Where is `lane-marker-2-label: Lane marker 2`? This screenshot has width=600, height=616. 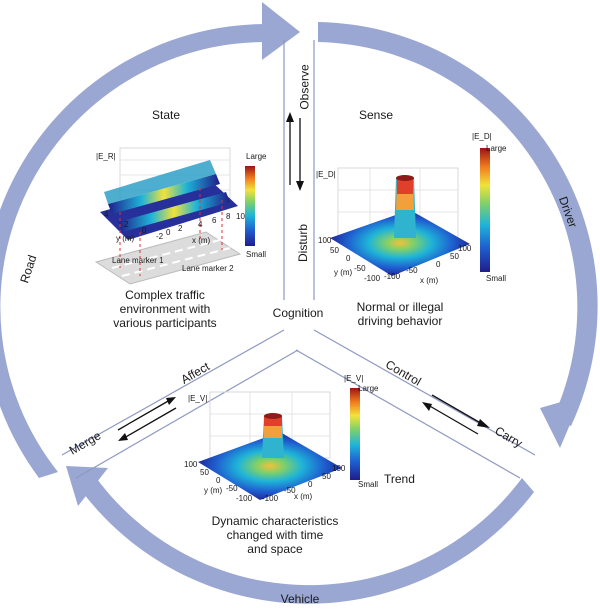
lane-marker-2-label: Lane marker 2 is located at coordinates (208, 268).